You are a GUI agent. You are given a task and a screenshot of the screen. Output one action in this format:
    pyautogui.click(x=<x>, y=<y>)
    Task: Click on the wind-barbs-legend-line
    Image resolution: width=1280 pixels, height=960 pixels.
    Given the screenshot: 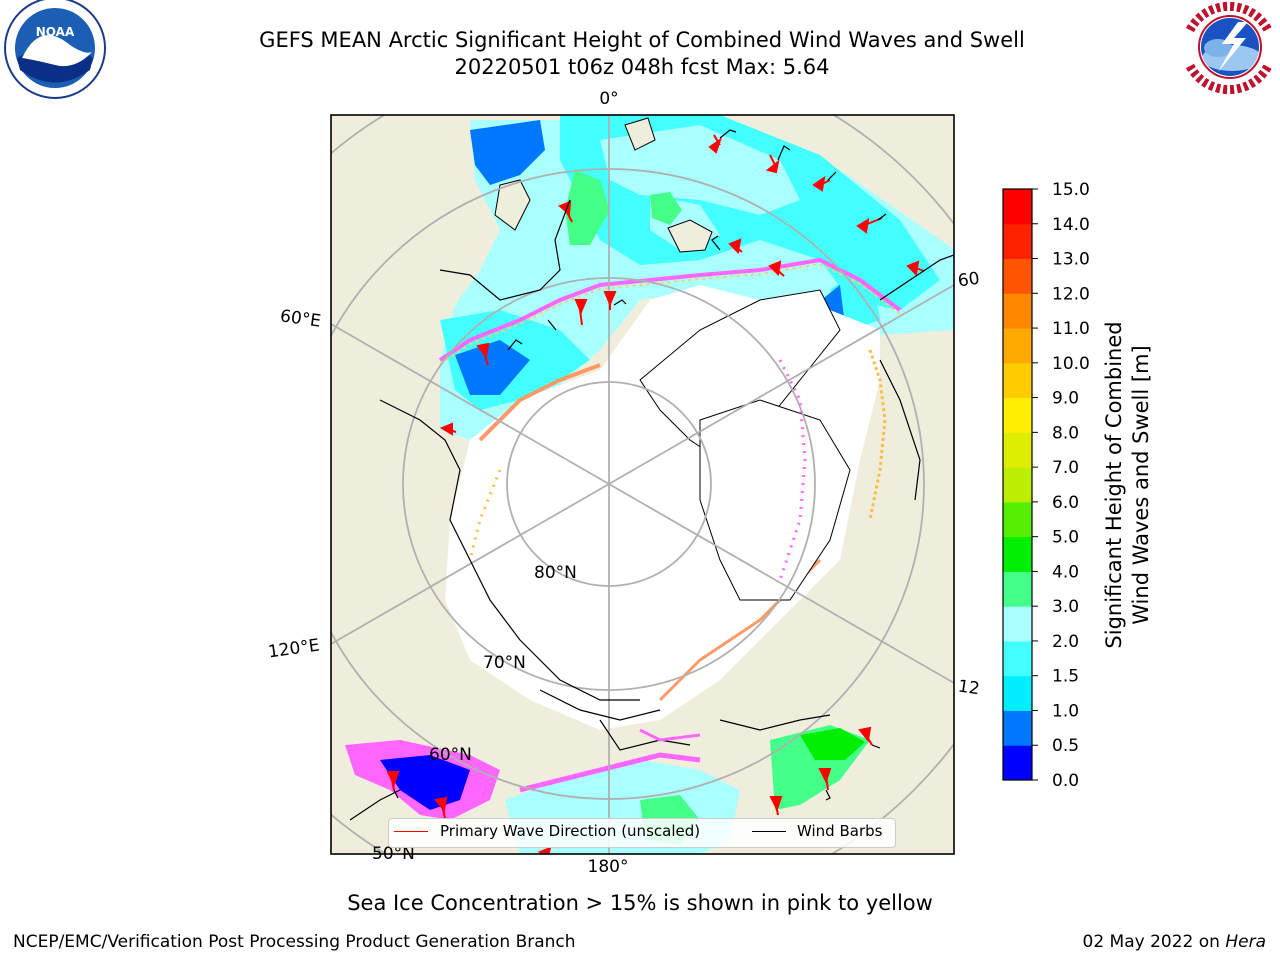 What is the action you would take?
    pyautogui.click(x=769, y=831)
    